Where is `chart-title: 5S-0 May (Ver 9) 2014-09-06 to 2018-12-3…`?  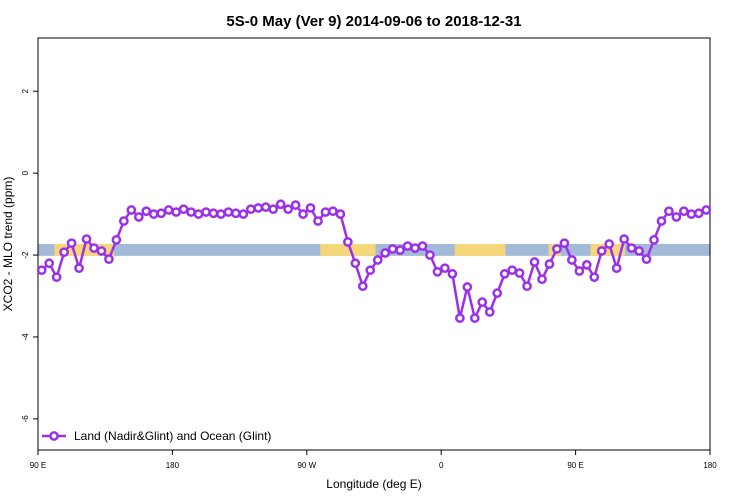 chart-title: 5S-0 May (Ver 9) 2014-09-06 to 2018-12-3… is located at coordinates (373, 21).